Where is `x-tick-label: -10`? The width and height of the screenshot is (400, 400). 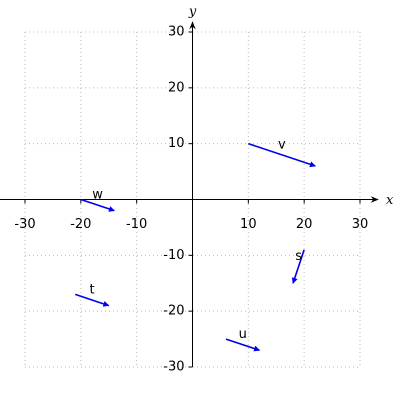
x-tick-label: -10 is located at coordinates (136, 224).